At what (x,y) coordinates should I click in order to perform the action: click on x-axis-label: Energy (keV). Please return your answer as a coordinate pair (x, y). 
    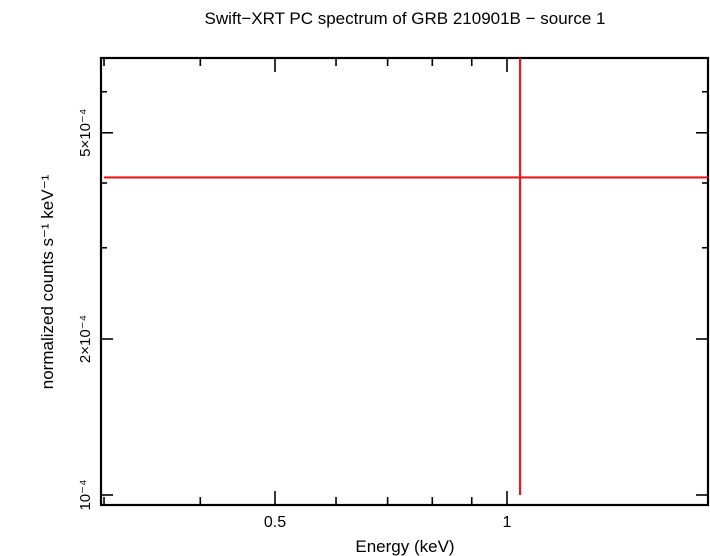
    Looking at the image, I should click on (404, 546).